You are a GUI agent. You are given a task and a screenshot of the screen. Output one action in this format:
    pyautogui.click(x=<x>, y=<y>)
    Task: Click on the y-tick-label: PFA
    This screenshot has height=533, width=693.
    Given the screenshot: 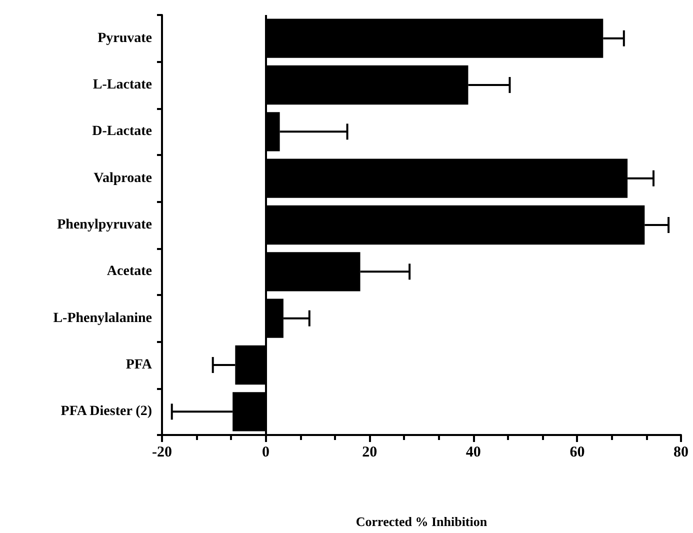 What is the action you would take?
    pyautogui.click(x=139, y=365)
    